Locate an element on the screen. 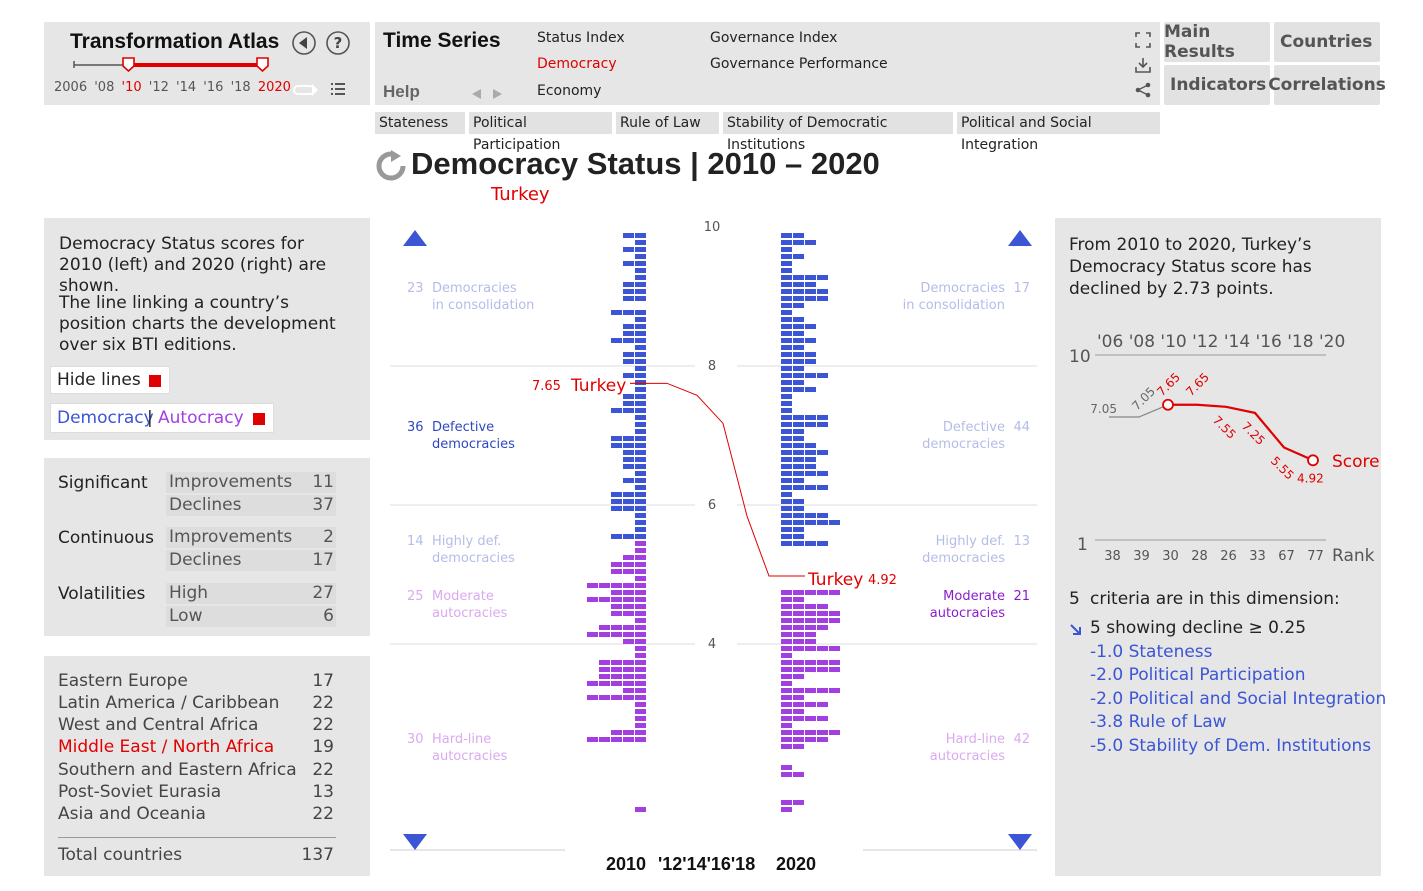 The image size is (1423, 891). year-slider is located at coordinates (172, 64).